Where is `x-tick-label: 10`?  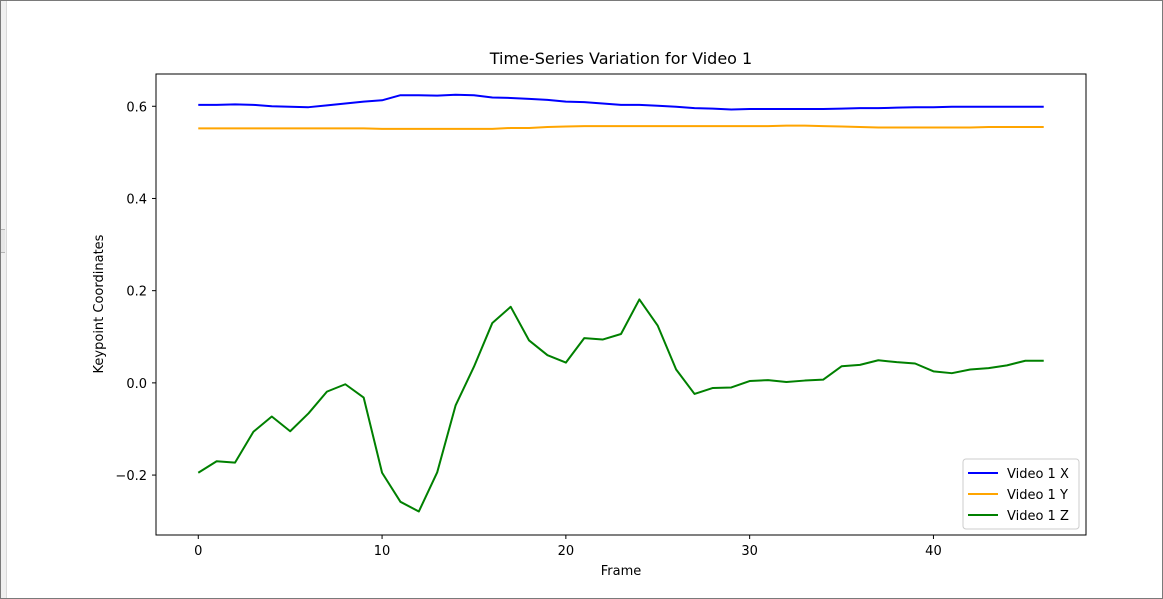
x-tick-label: 10 is located at coordinates (382, 551).